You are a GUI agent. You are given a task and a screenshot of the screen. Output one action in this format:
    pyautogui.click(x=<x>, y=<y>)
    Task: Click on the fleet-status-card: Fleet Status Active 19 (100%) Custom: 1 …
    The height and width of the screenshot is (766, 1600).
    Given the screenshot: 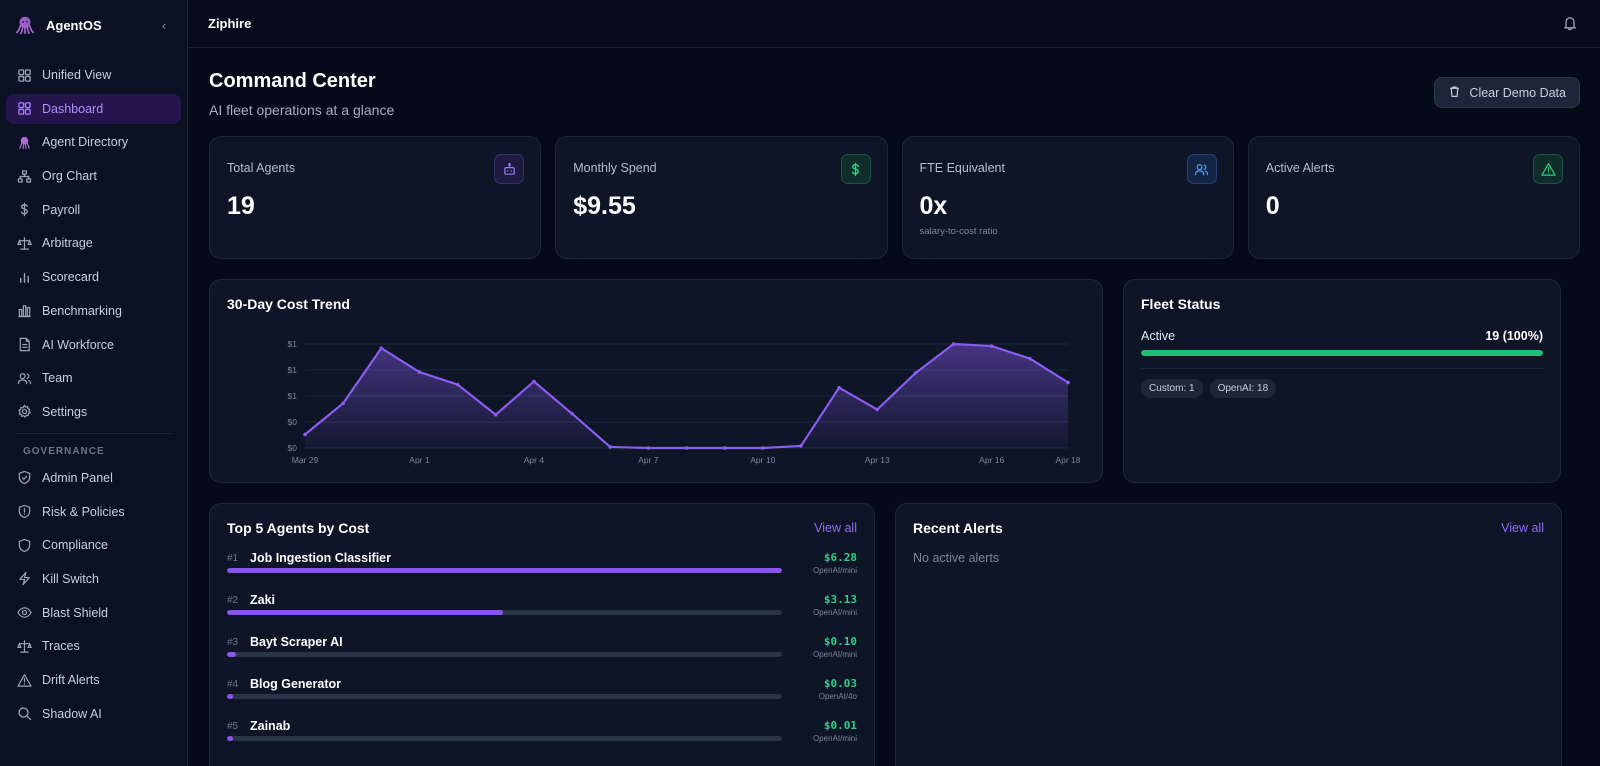 What is the action you would take?
    pyautogui.click(x=1342, y=381)
    